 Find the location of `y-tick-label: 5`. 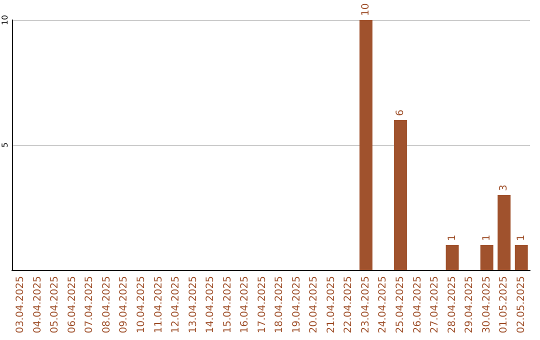

y-tick-label: 5 is located at coordinates (5, 145).